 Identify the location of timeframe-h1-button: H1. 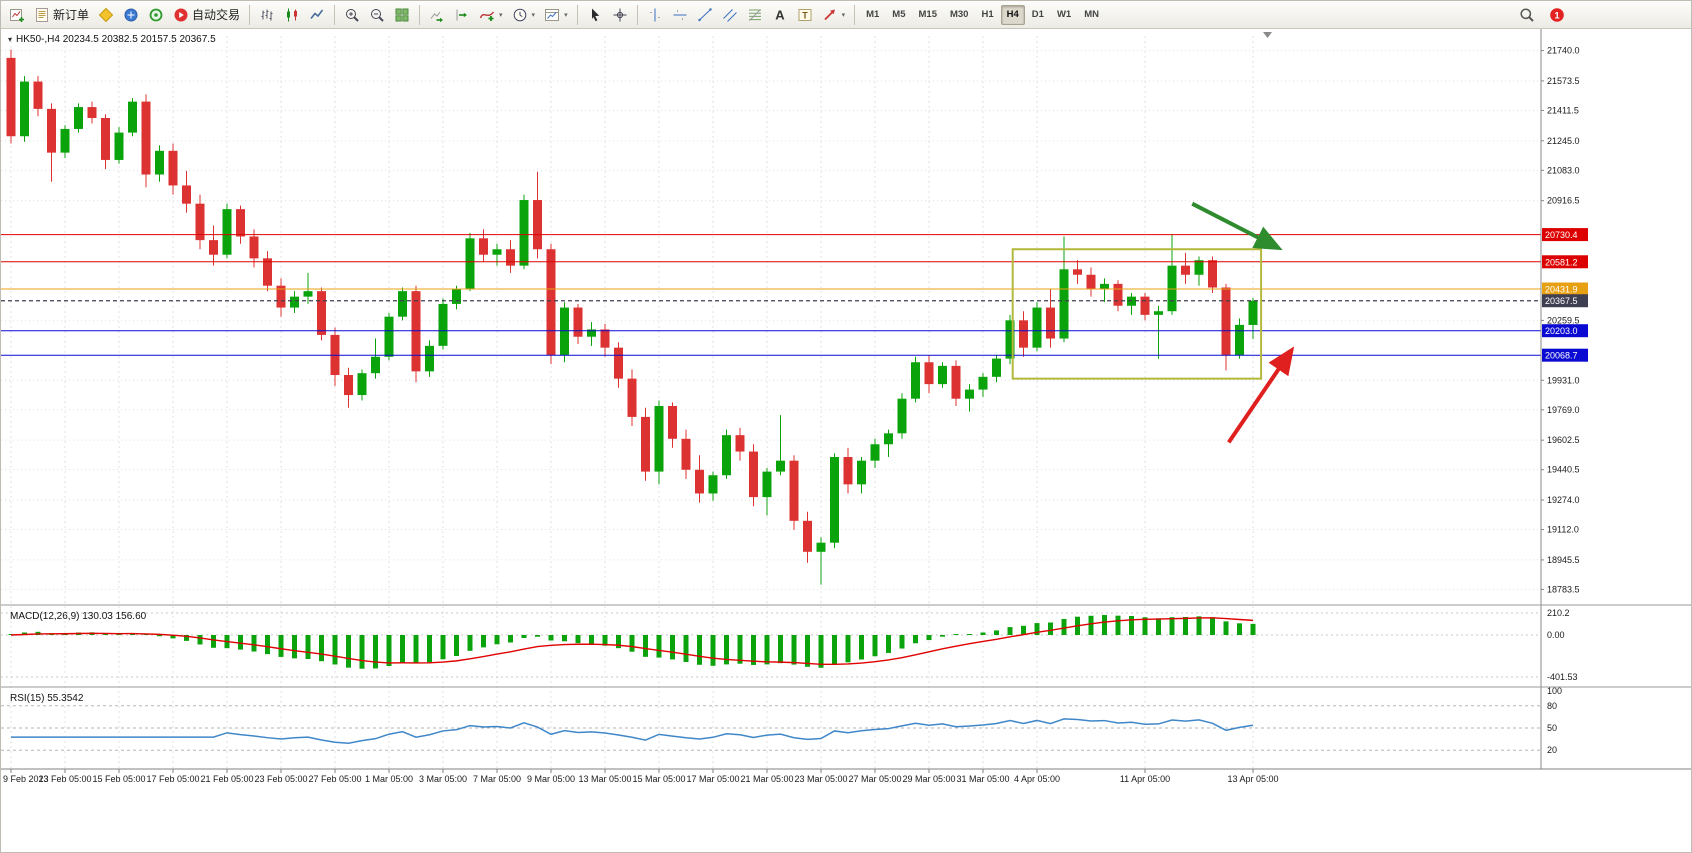
(987, 15).